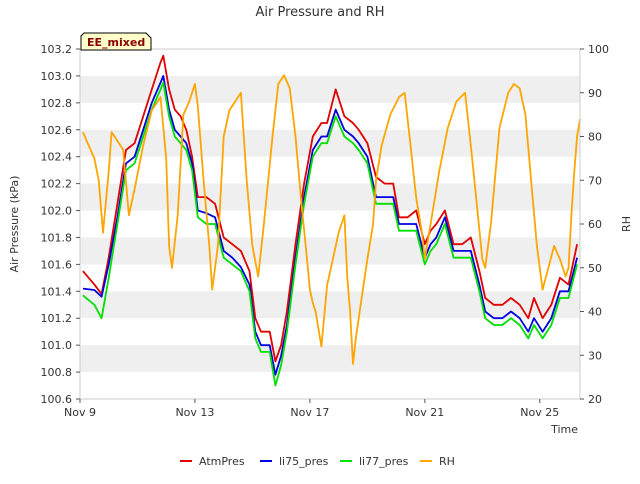 The width and height of the screenshot is (640, 484). Describe the element at coordinates (57, 76) in the screenshot. I see `y-tick-label: 103.0` at that location.